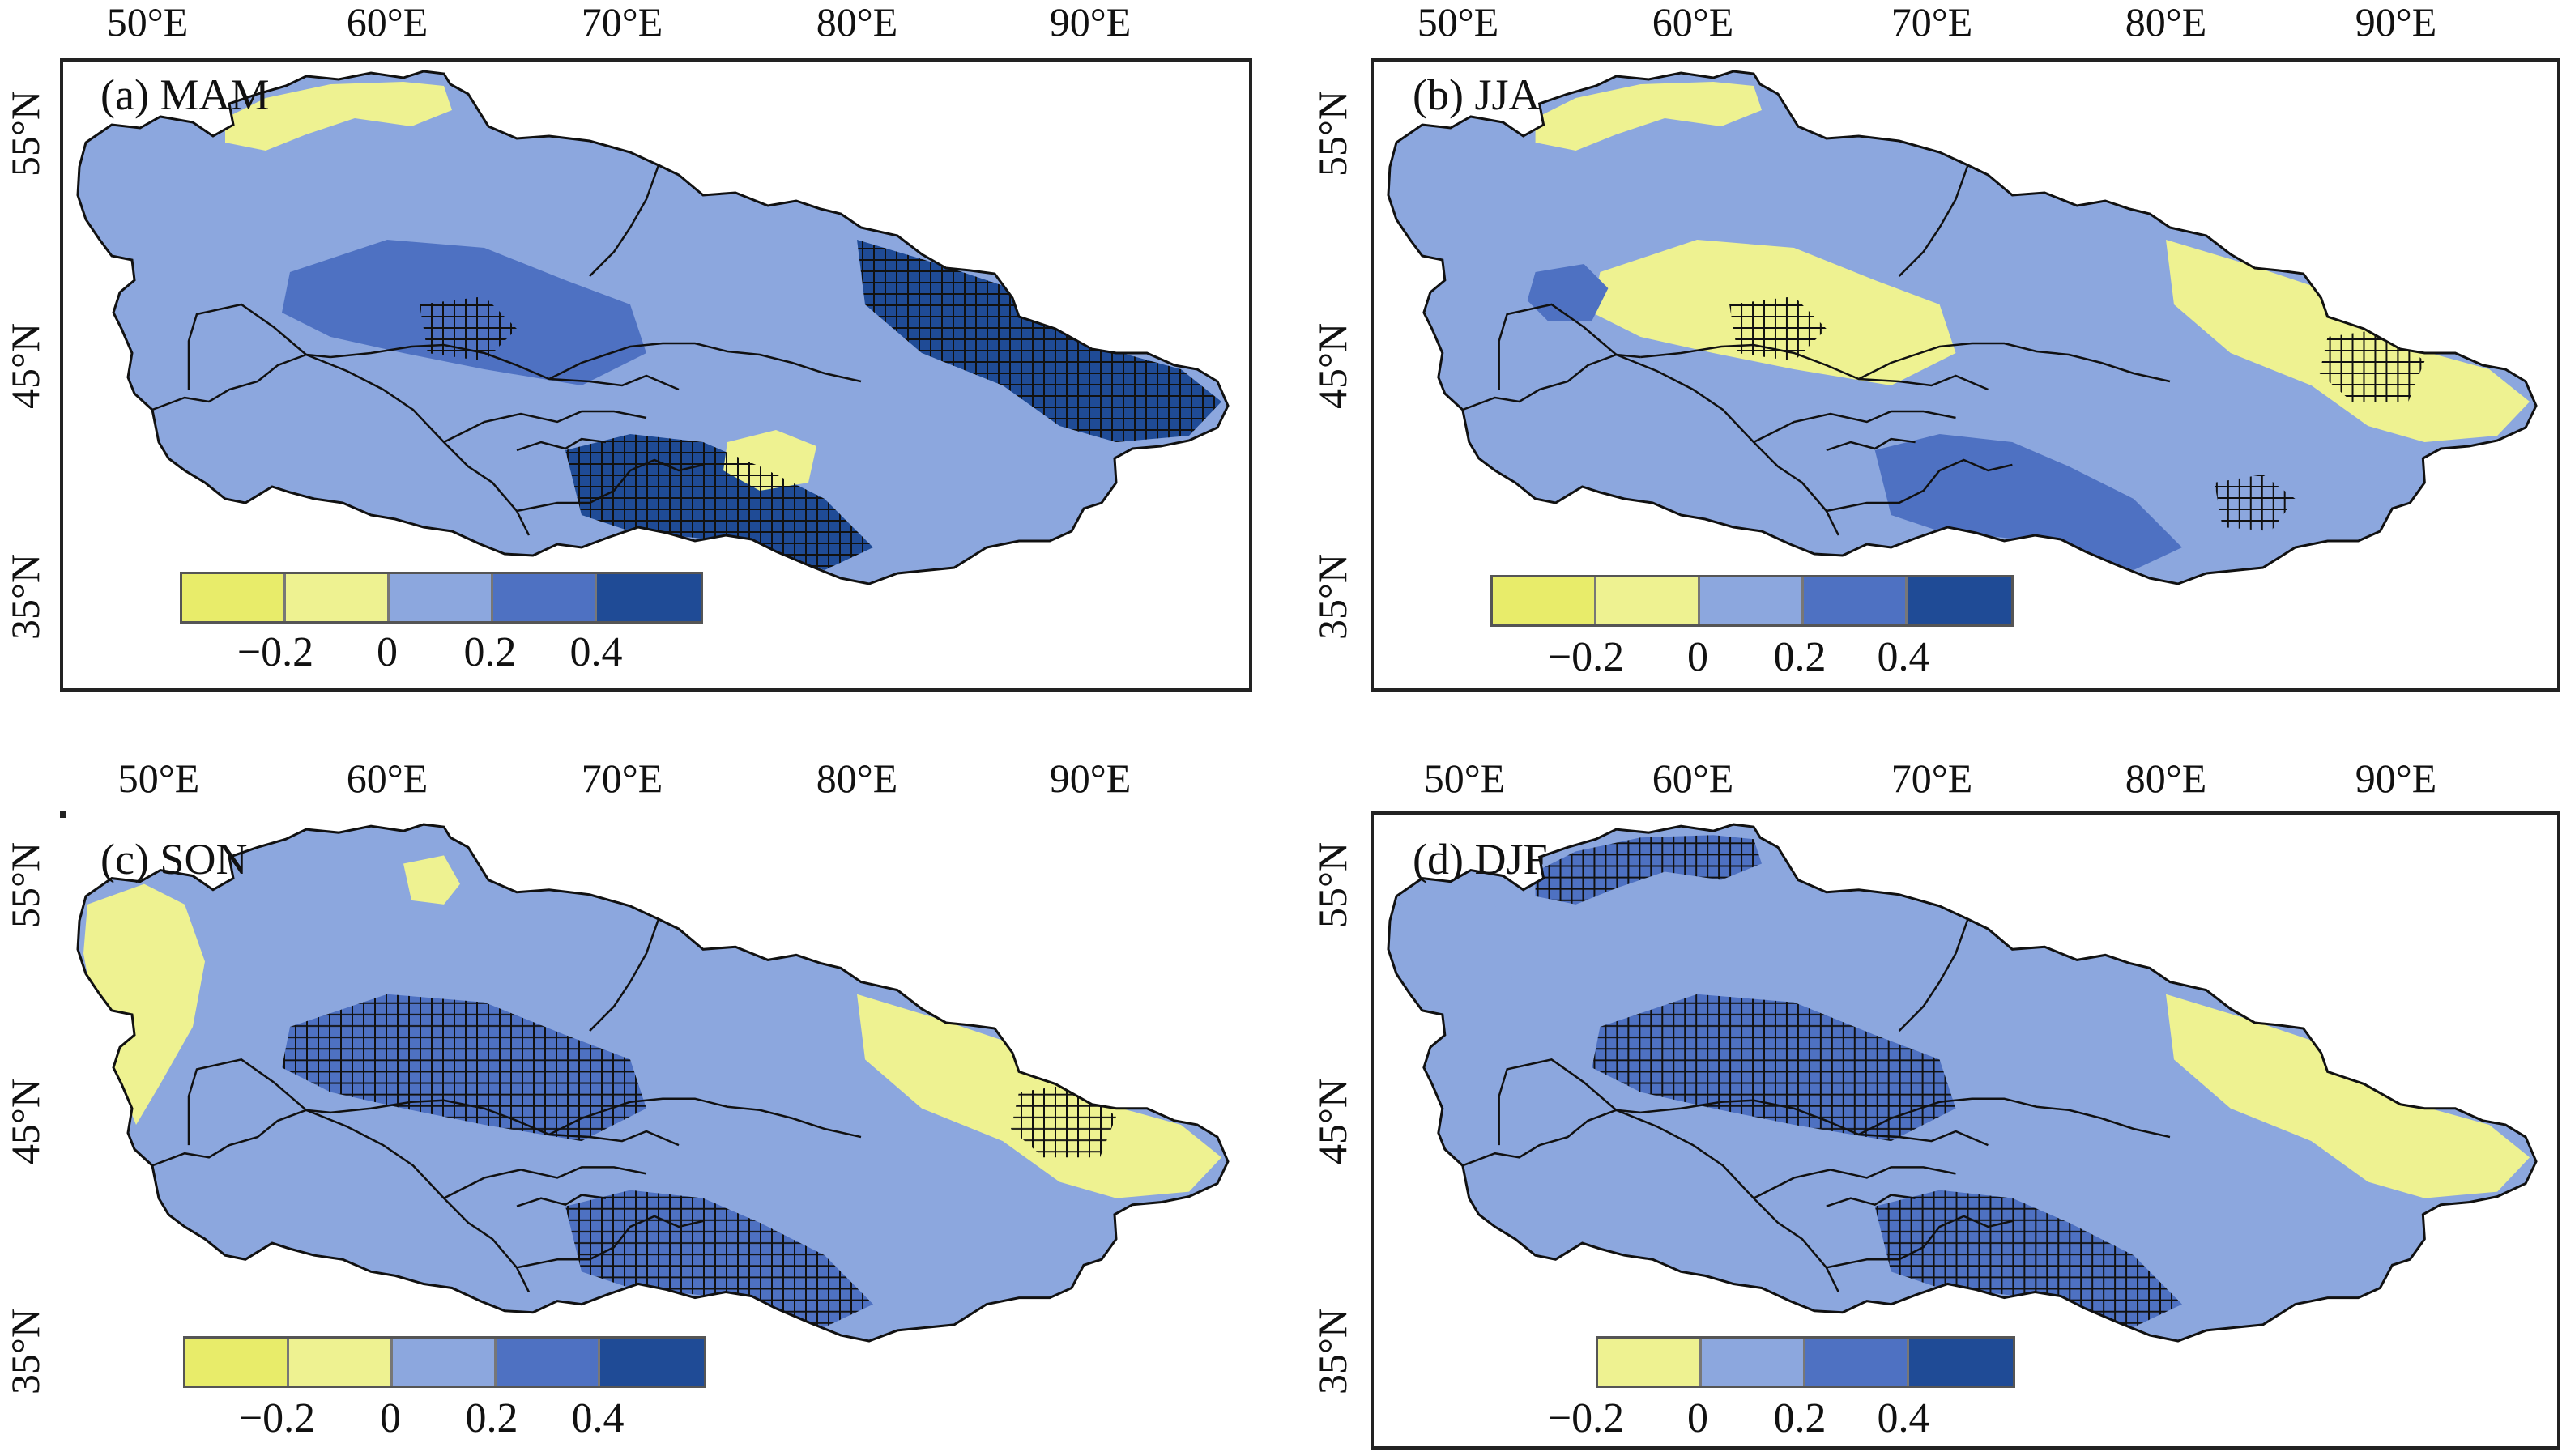 The width and height of the screenshot is (2562, 1456). I want to click on significance-hatch-south, so click(719, 502).